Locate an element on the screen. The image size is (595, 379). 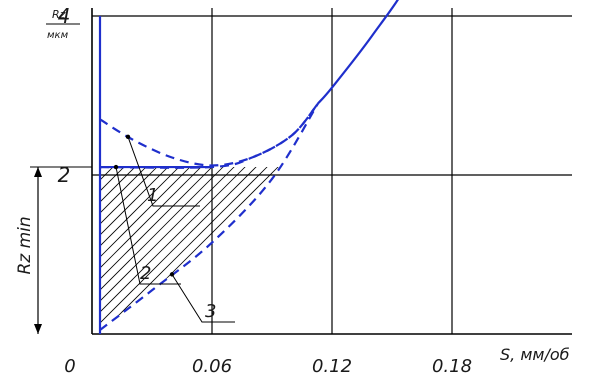
dimension-arrow-up-icon is located at coordinates (38, 172).